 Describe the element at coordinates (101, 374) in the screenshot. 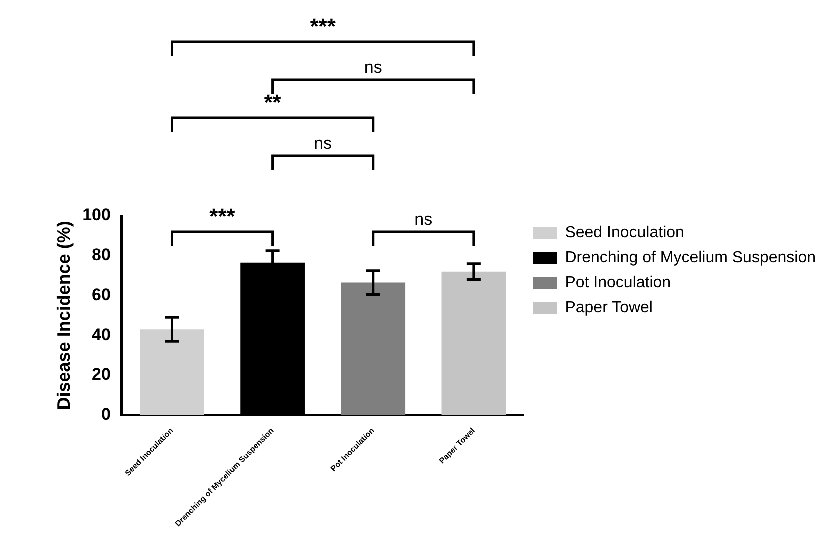

I see `y-tick-label: 20` at that location.